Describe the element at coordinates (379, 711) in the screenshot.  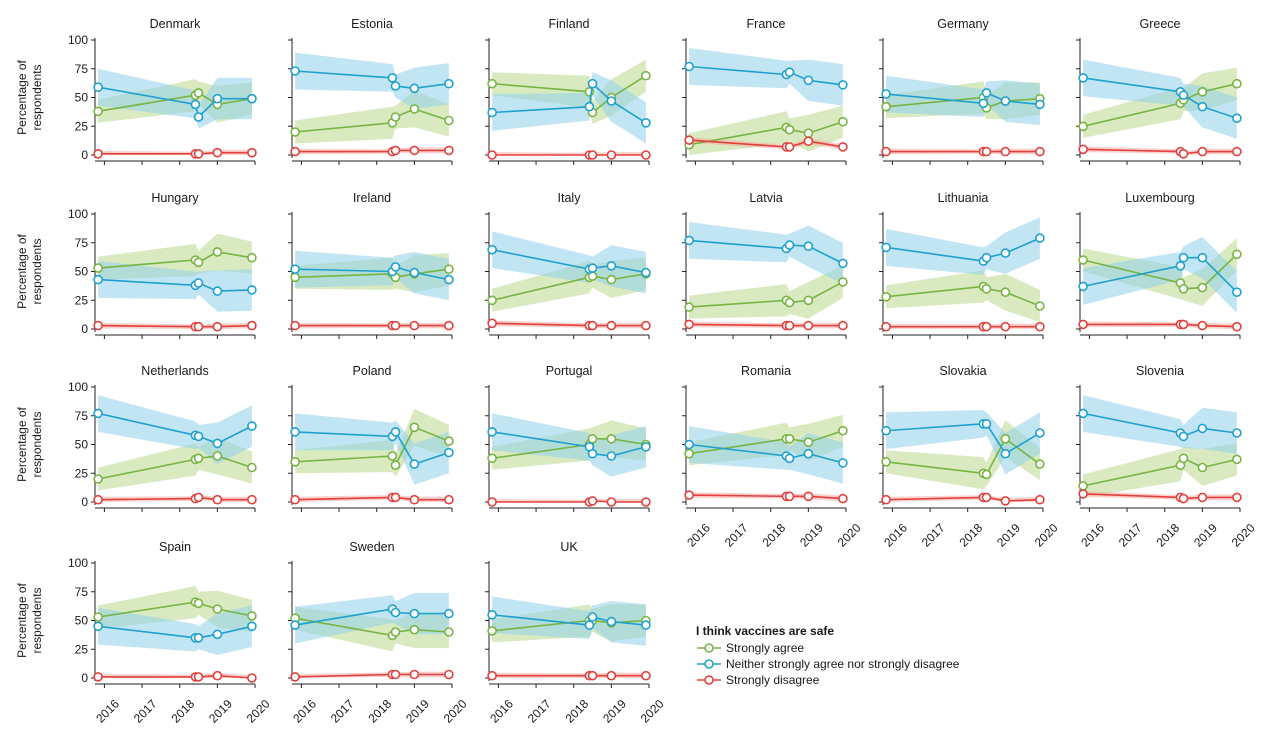
I see `x-tick-label: 2018` at that location.